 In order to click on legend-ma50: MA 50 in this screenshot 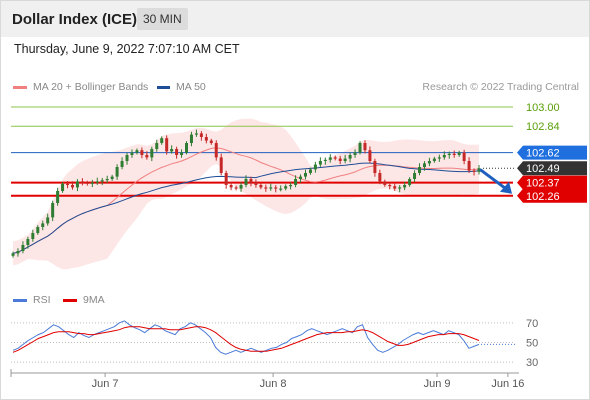, I will do `click(181, 87)`.